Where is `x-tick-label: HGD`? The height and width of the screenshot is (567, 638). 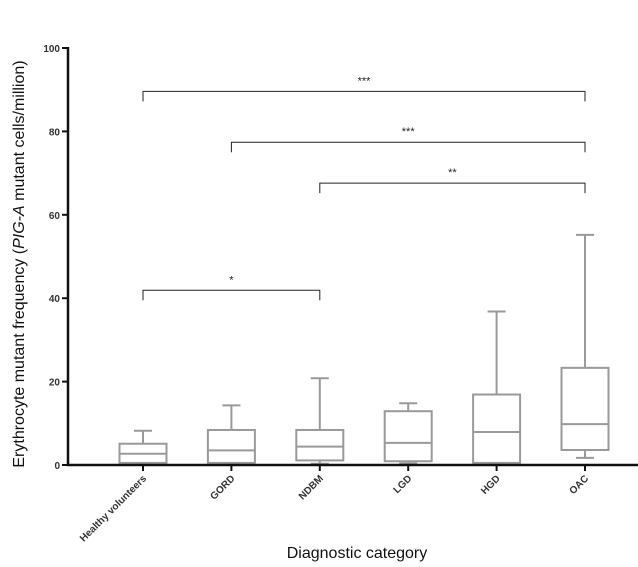
x-tick-label: HGD is located at coordinates (491, 485).